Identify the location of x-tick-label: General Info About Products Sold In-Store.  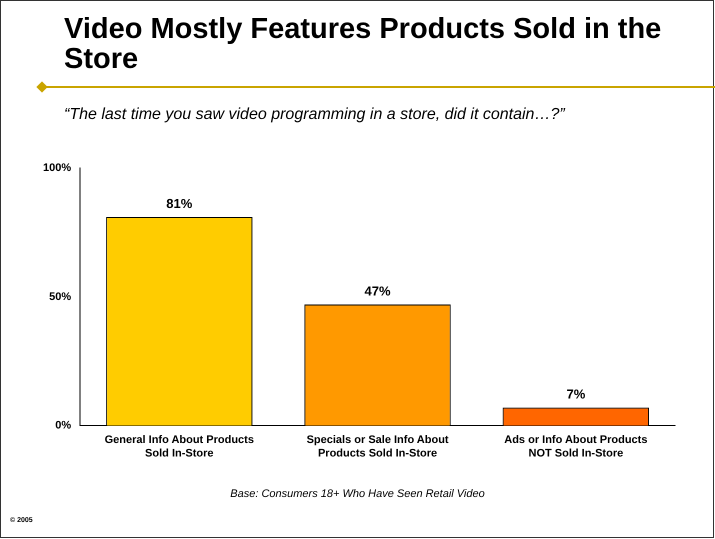
(179, 447).